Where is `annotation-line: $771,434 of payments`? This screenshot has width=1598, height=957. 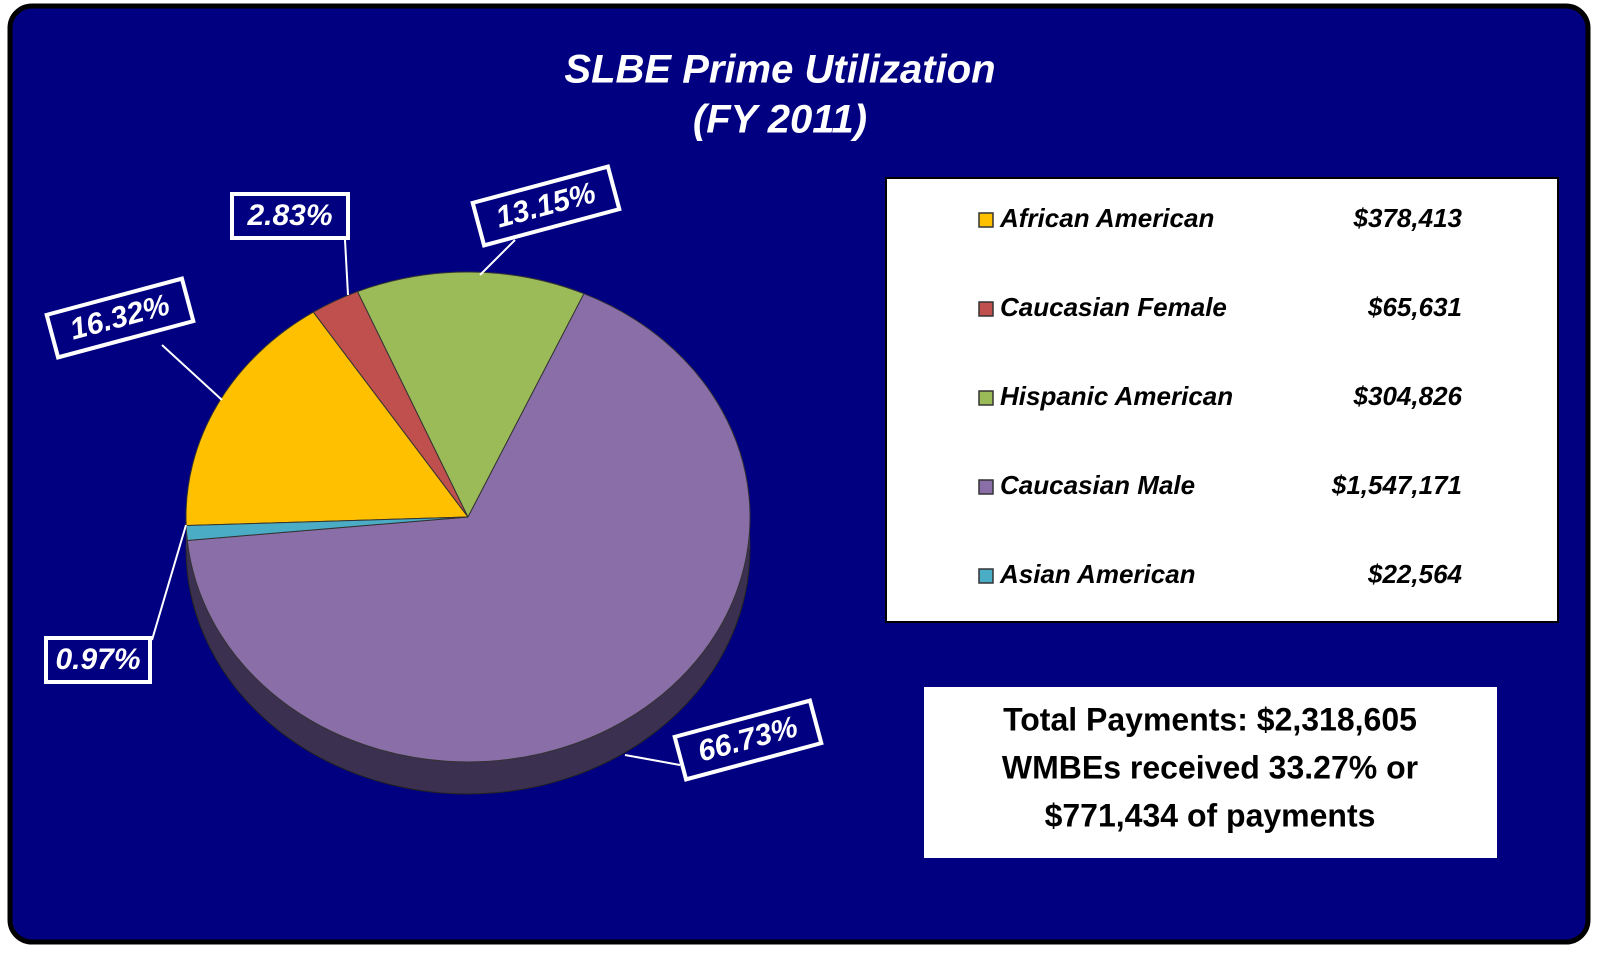
annotation-line: $771,434 of payments is located at coordinates (1210, 815).